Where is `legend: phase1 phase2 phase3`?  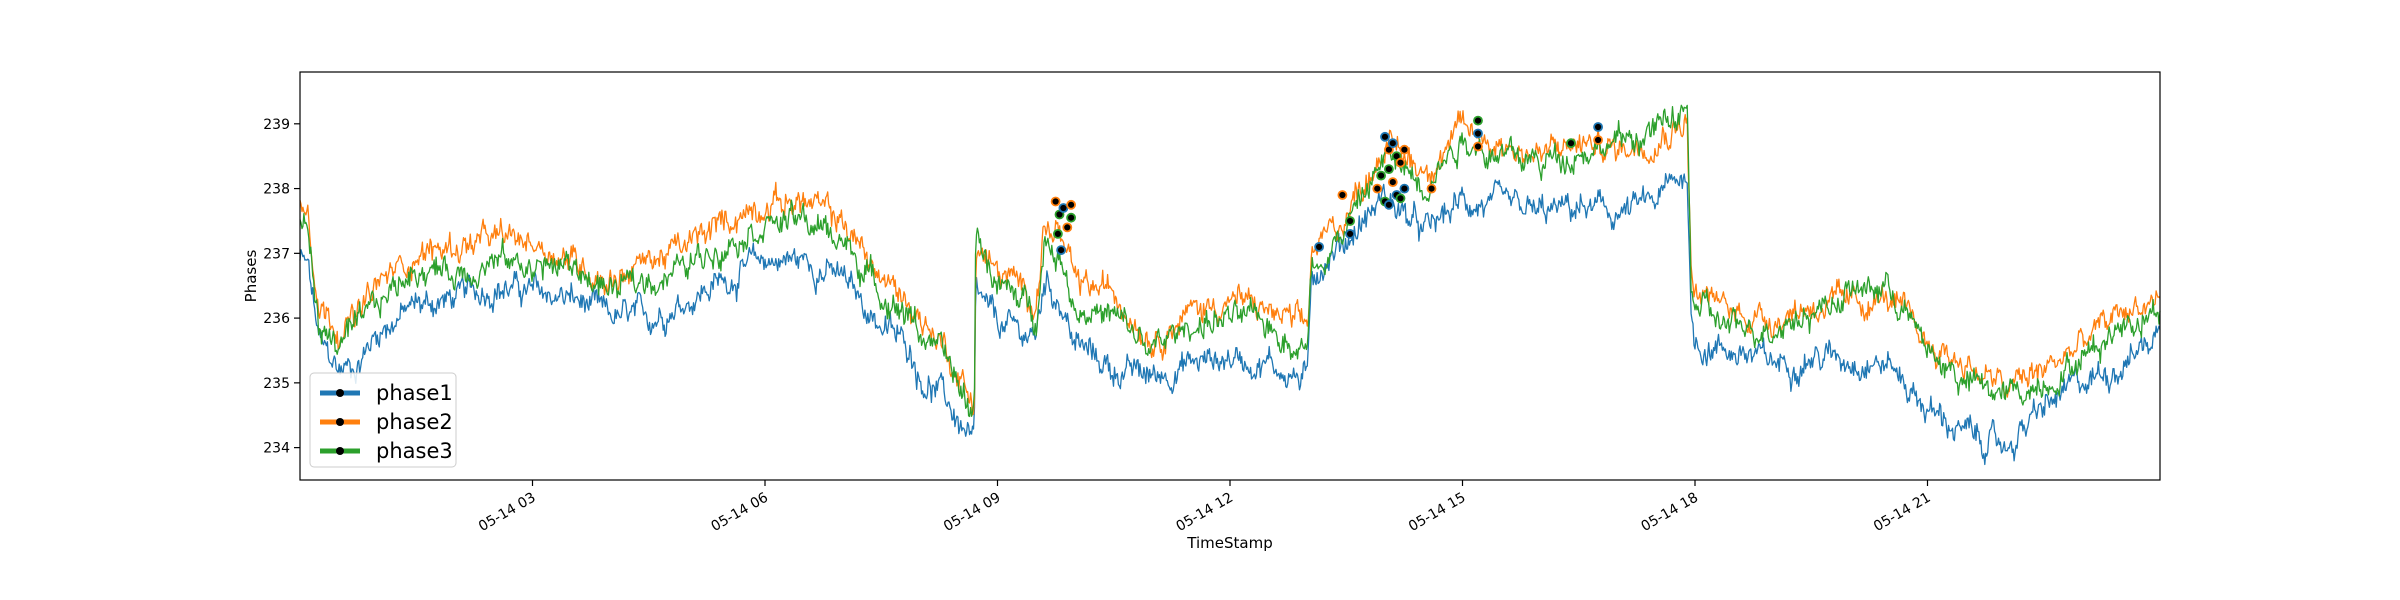 legend: phase1 phase2 phase3 is located at coordinates (383, 420).